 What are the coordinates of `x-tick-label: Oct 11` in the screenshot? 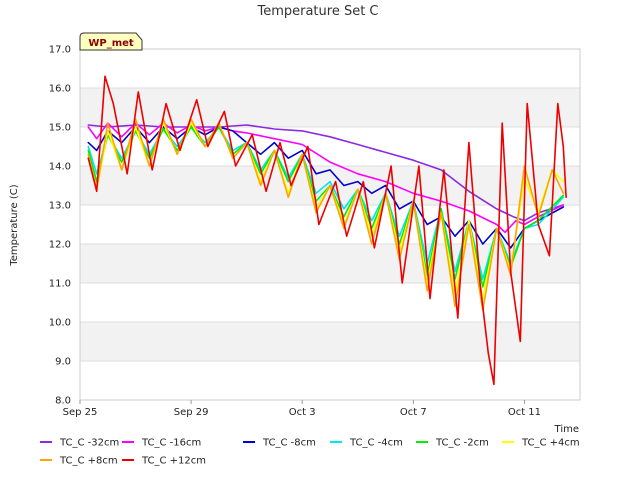 It's located at (524, 412).